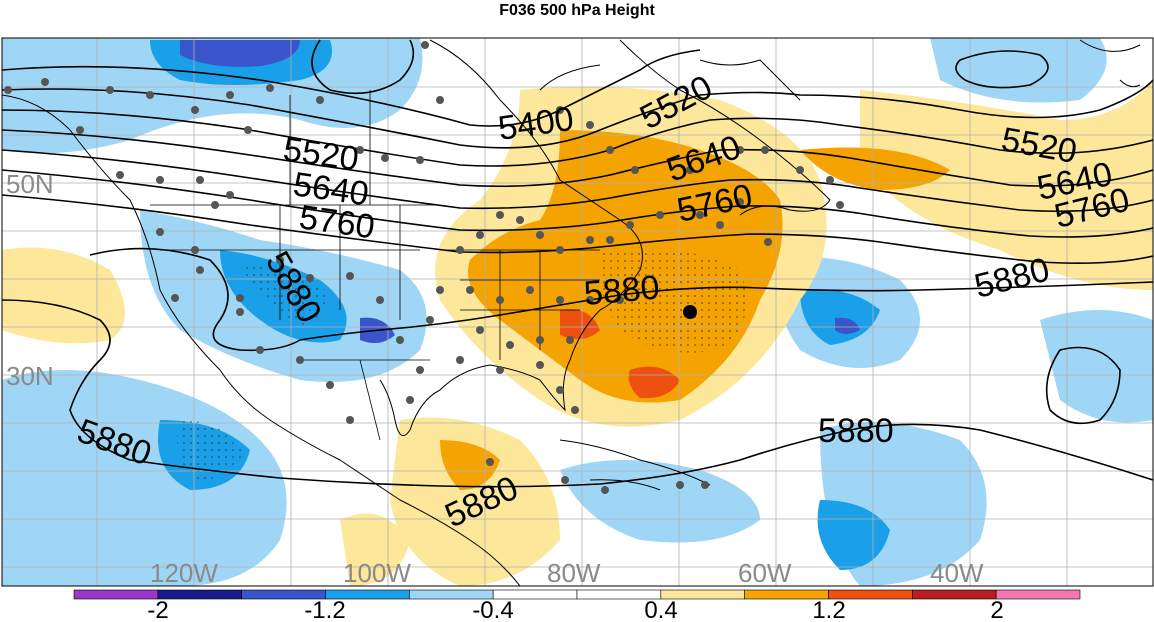 The image size is (1154, 622). What do you see at coordinates (828, 609) in the screenshot?
I see `colorbar-label: 1.2` at bounding box center [828, 609].